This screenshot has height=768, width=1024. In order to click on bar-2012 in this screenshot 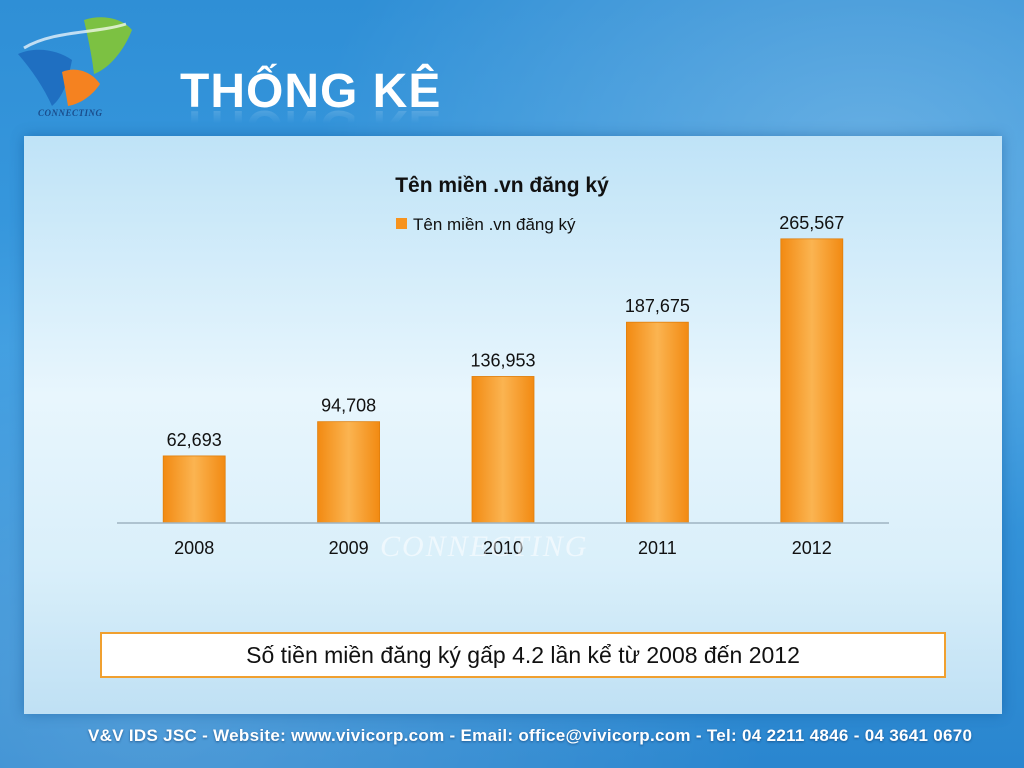, I will do `click(812, 381)`.